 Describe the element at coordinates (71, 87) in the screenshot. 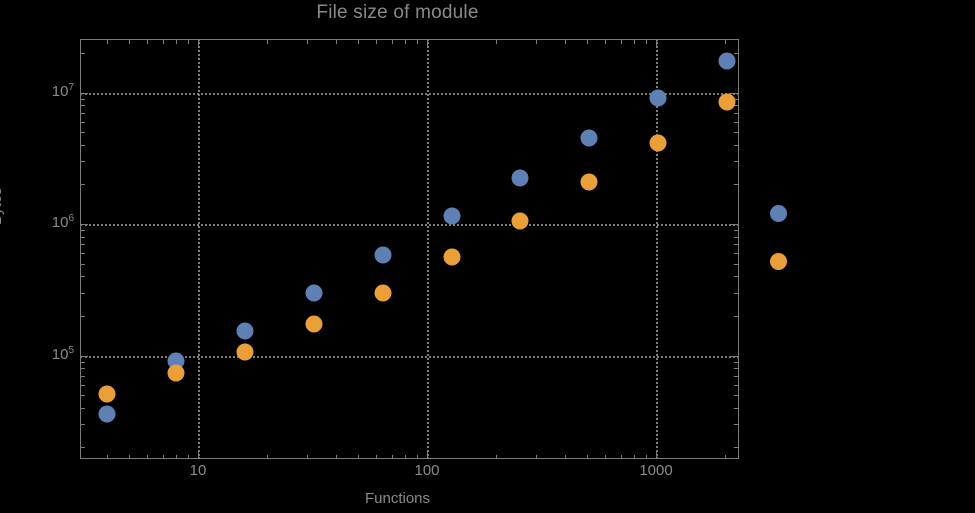

I see `y-tick-label-exponent: 7` at that location.